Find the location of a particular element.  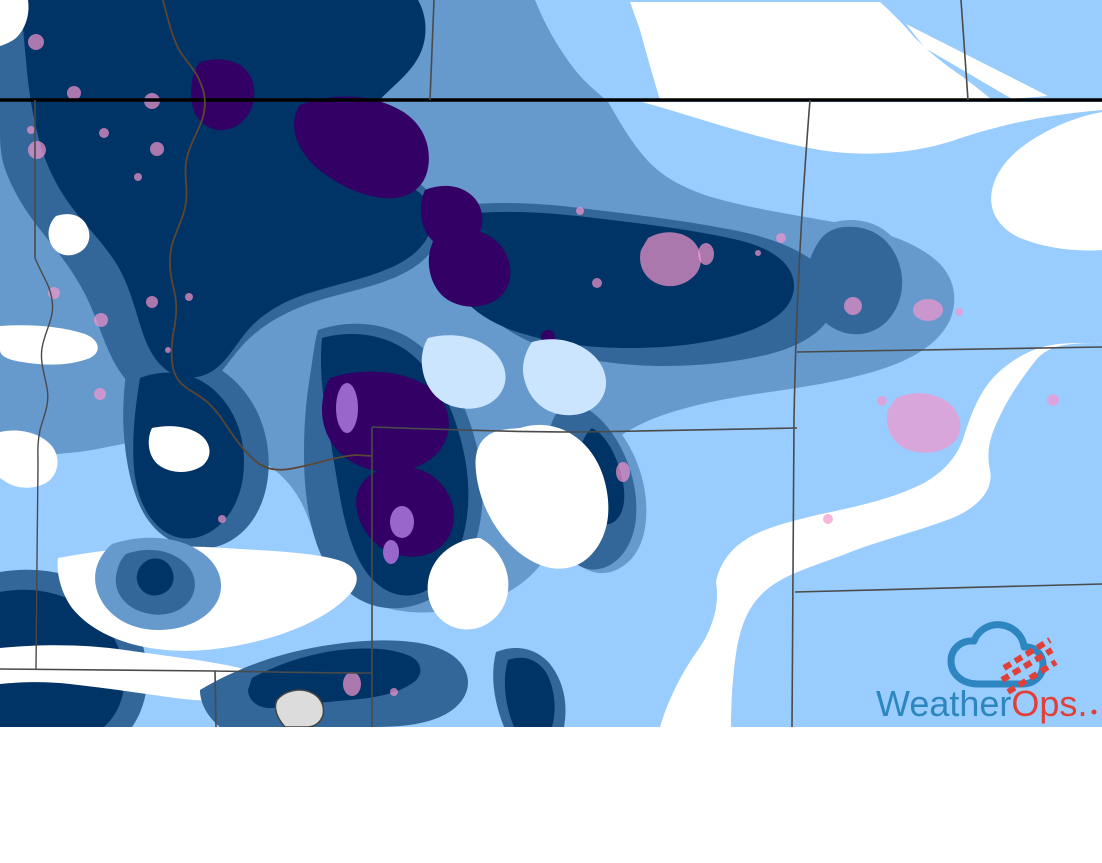

logo-text-weather: Weather is located at coordinates (943, 703).